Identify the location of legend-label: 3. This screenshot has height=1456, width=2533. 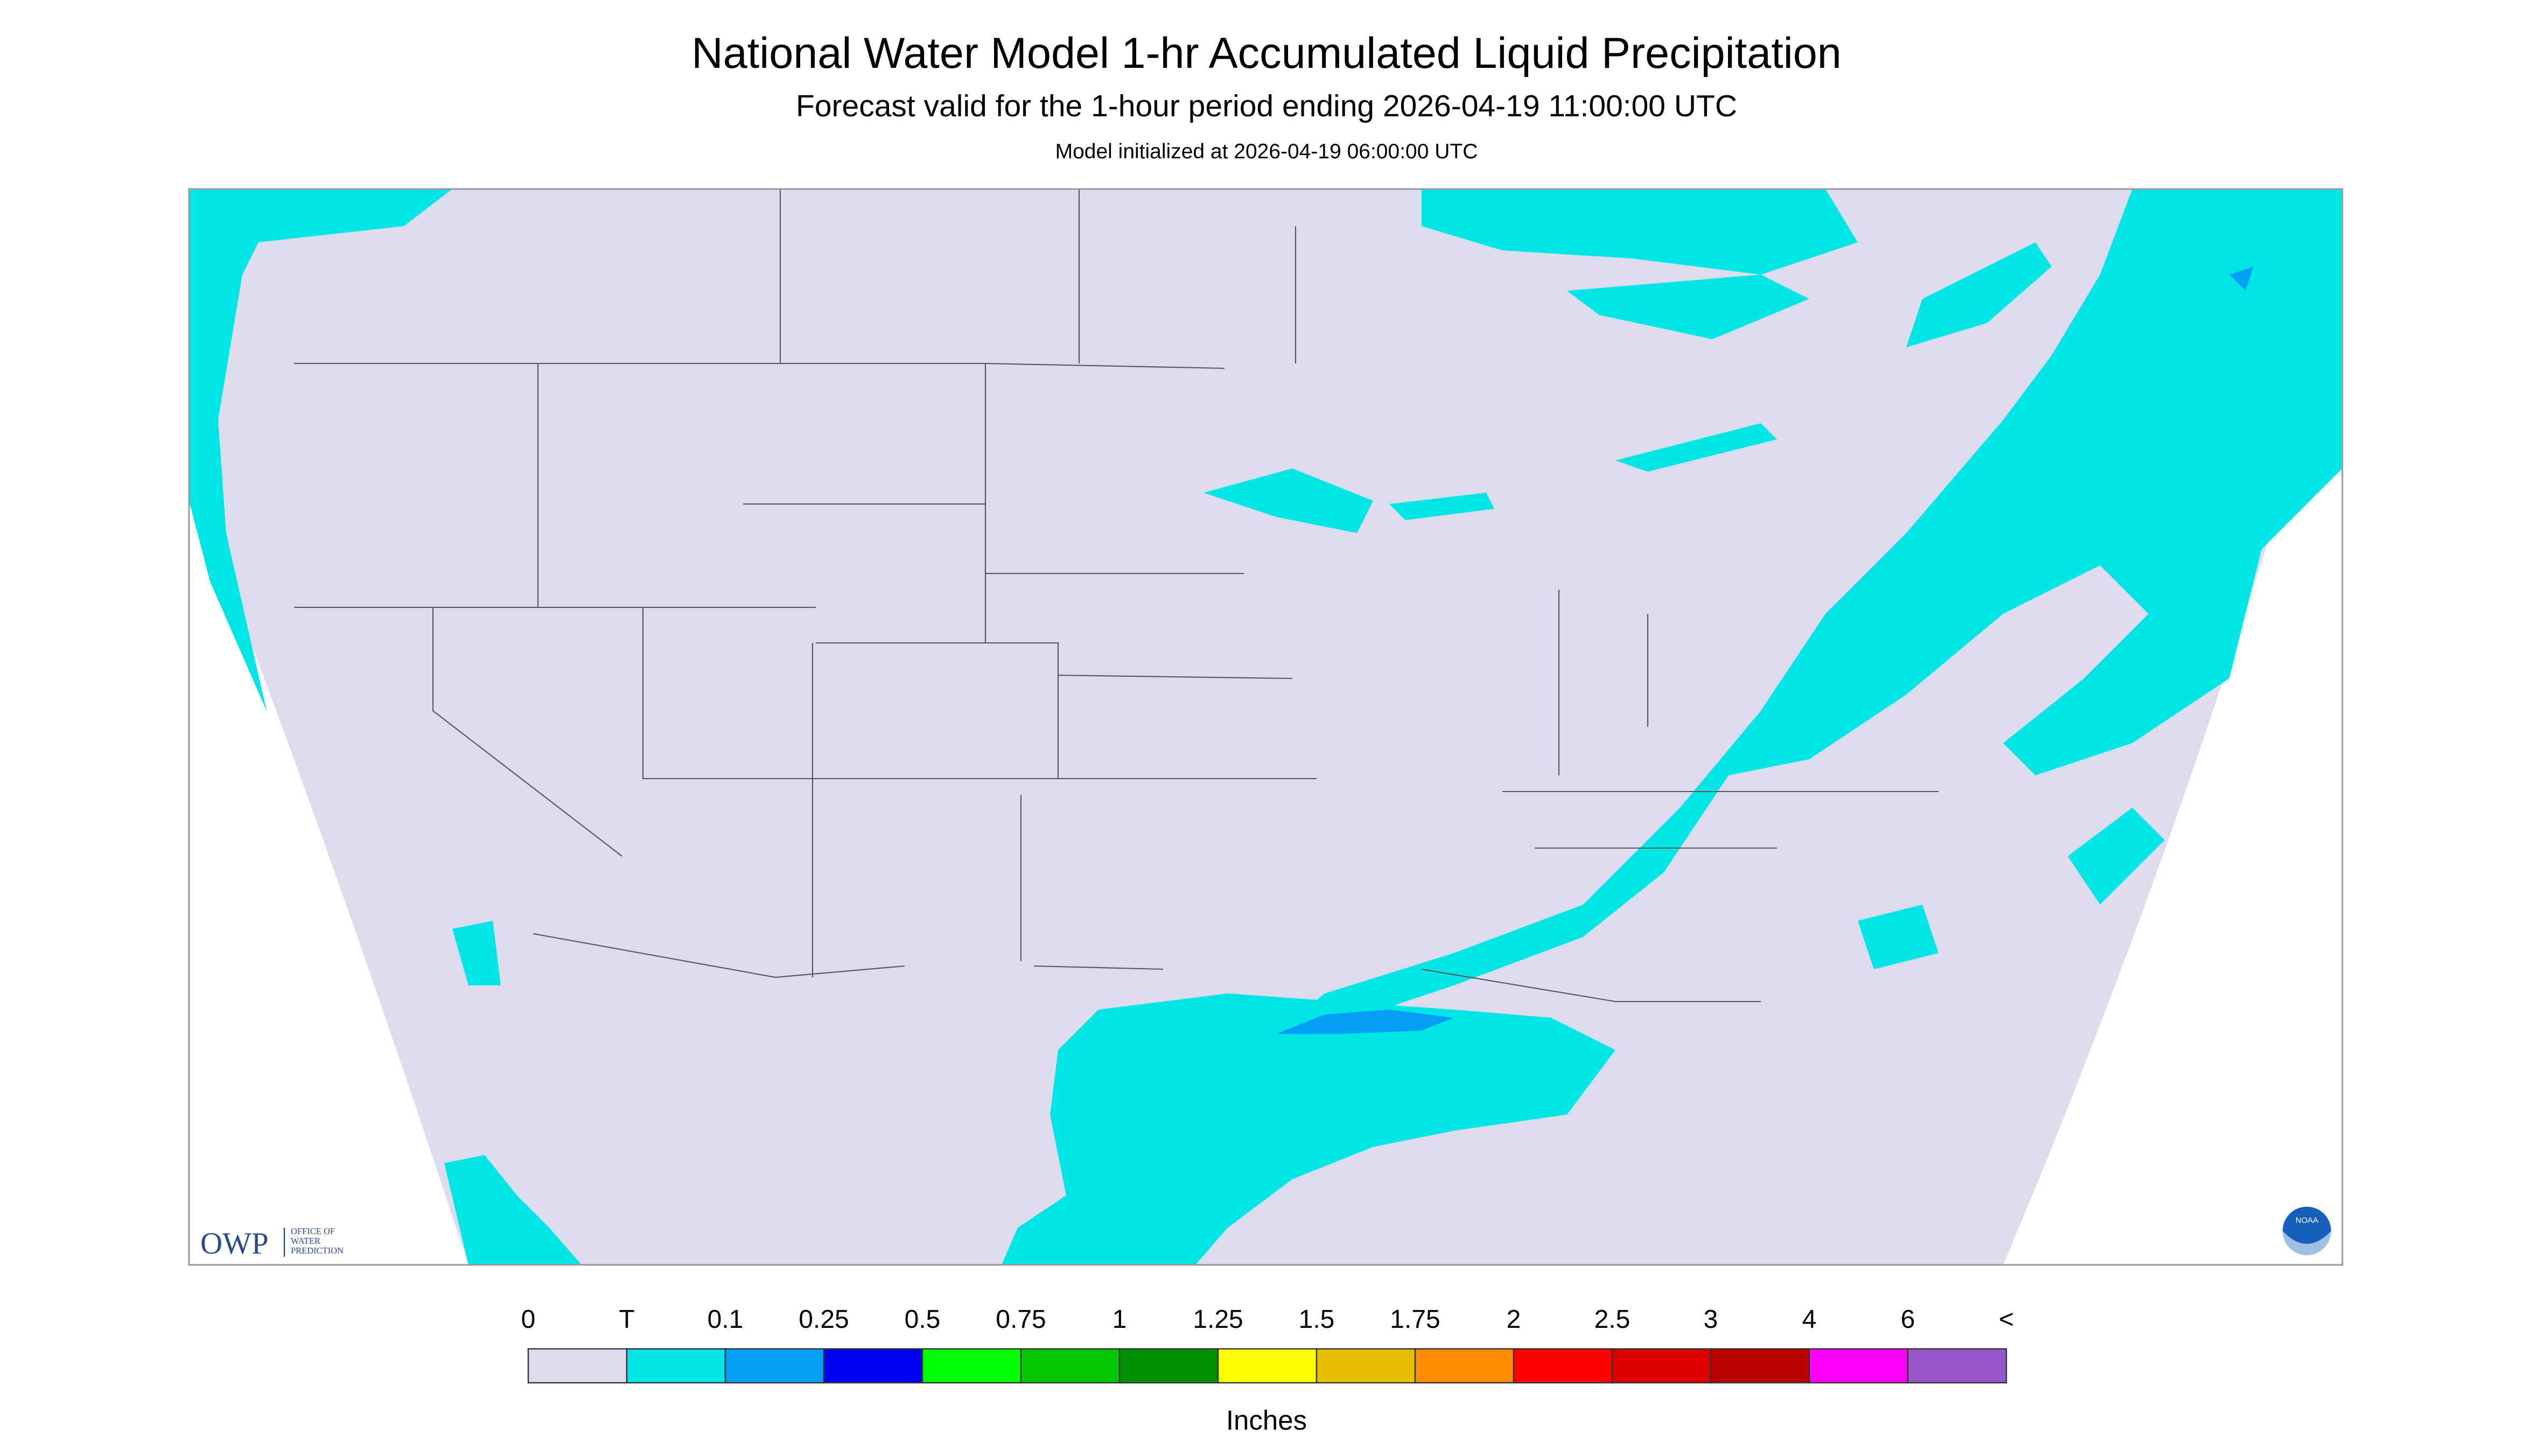
(1711, 1319).